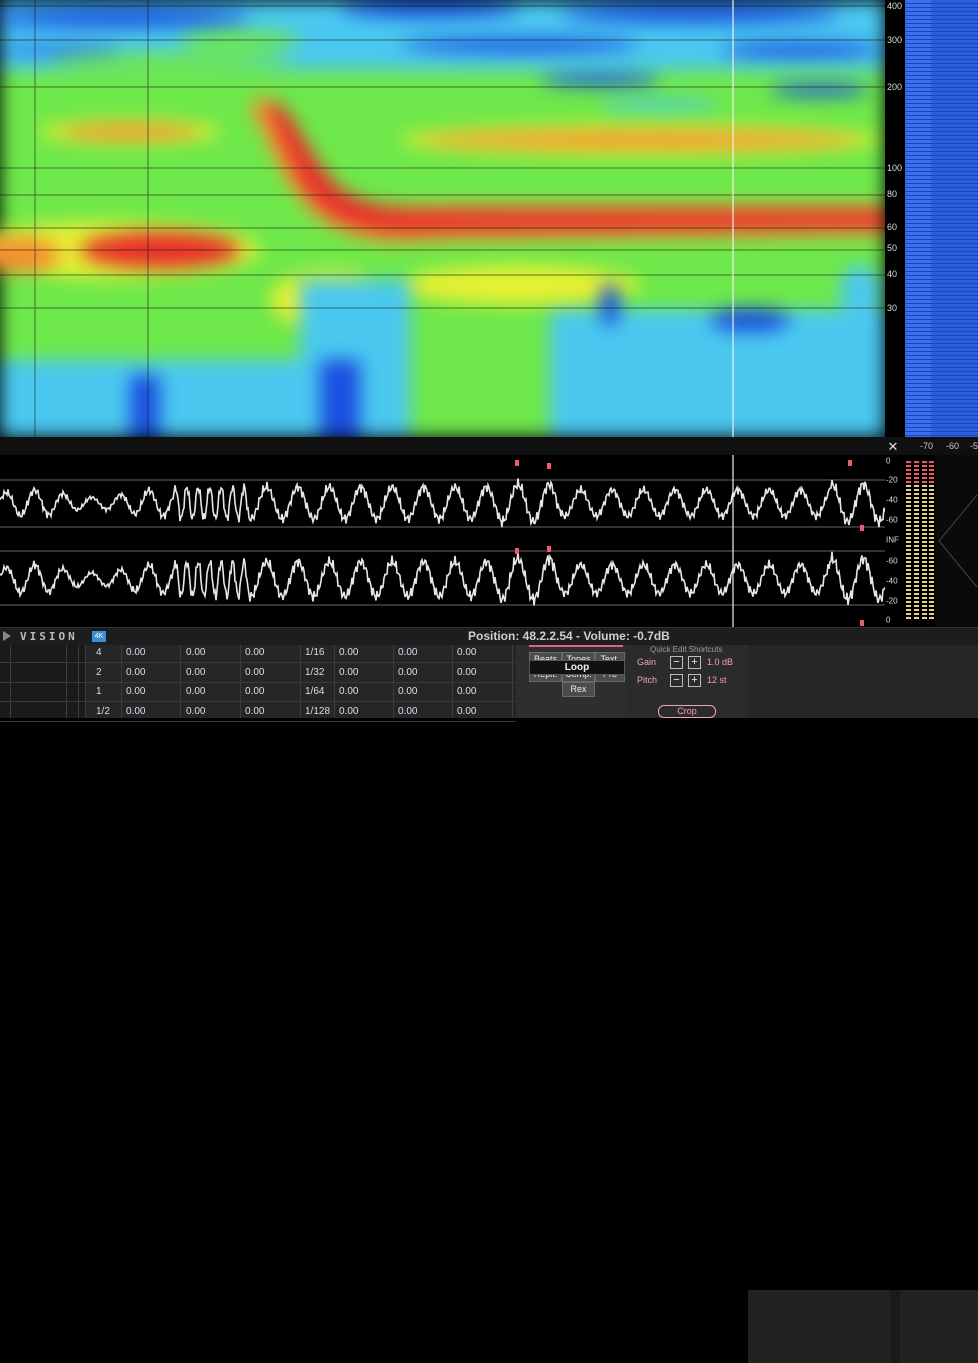 The height and width of the screenshot is (1363, 978). Describe the element at coordinates (442, 503) in the screenshot. I see `waveform-channel-left` at that location.